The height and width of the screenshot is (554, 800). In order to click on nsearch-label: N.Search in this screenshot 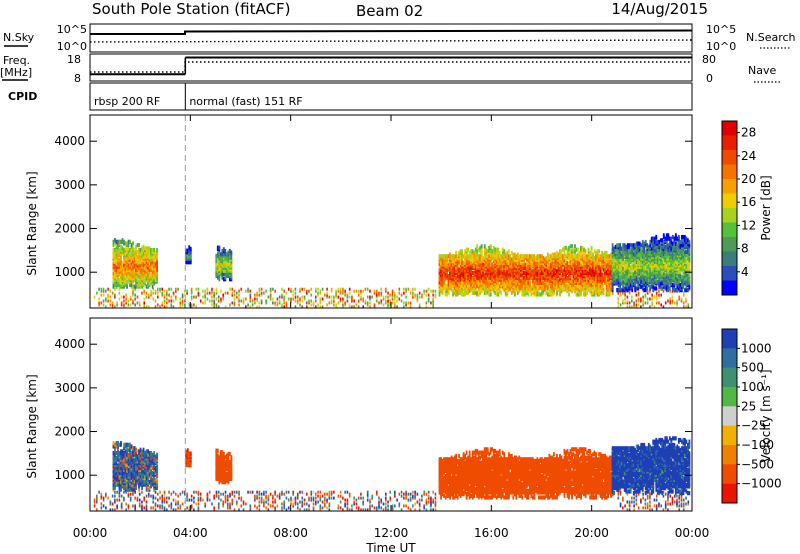, I will do `click(771, 37)`.